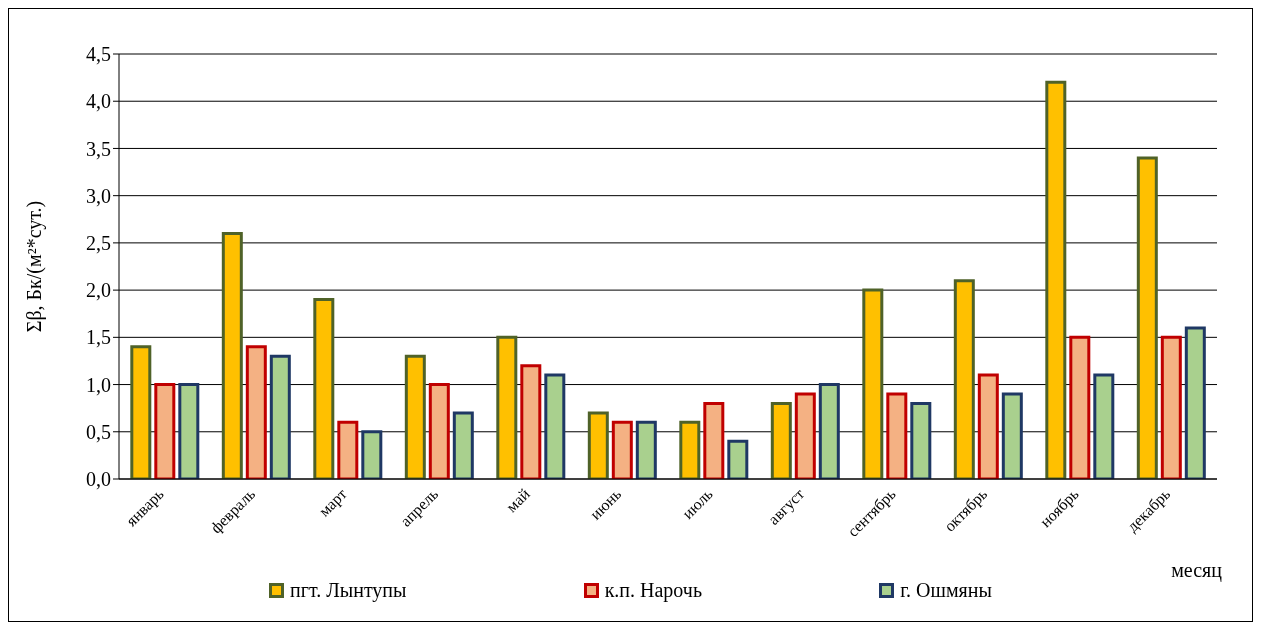 This screenshot has width=1261, height=630. Describe the element at coordinates (98, 337) in the screenshot. I see `y-tick-label: 1,5` at that location.